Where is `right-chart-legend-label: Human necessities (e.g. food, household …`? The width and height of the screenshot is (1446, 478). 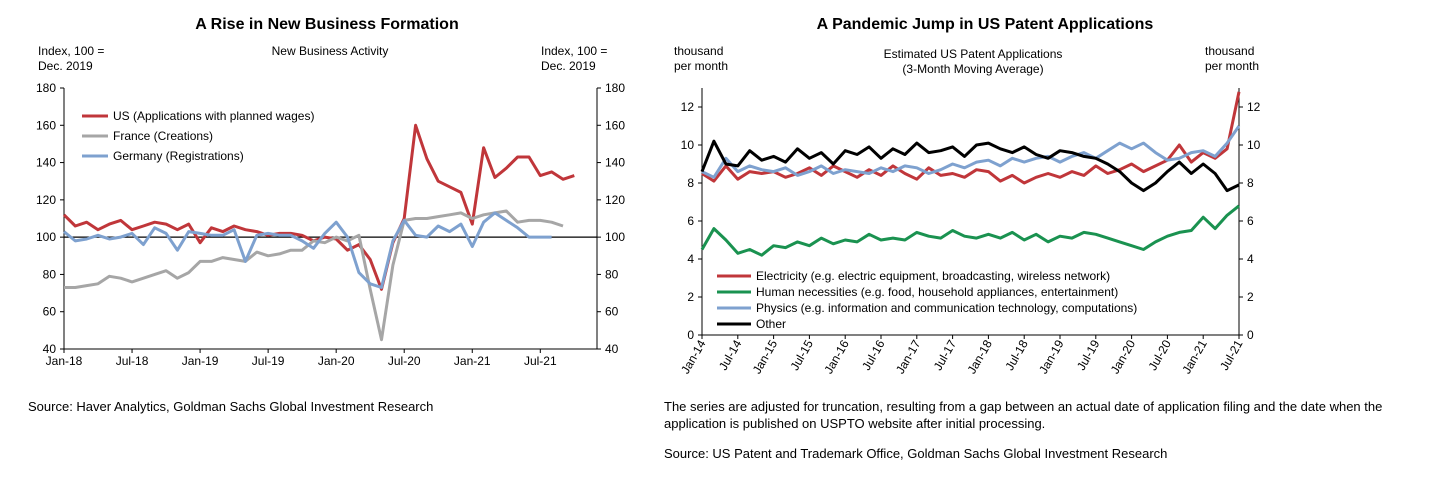 right-chart-legend-label: Human necessities (e.g. food, household … is located at coordinates (937, 292).